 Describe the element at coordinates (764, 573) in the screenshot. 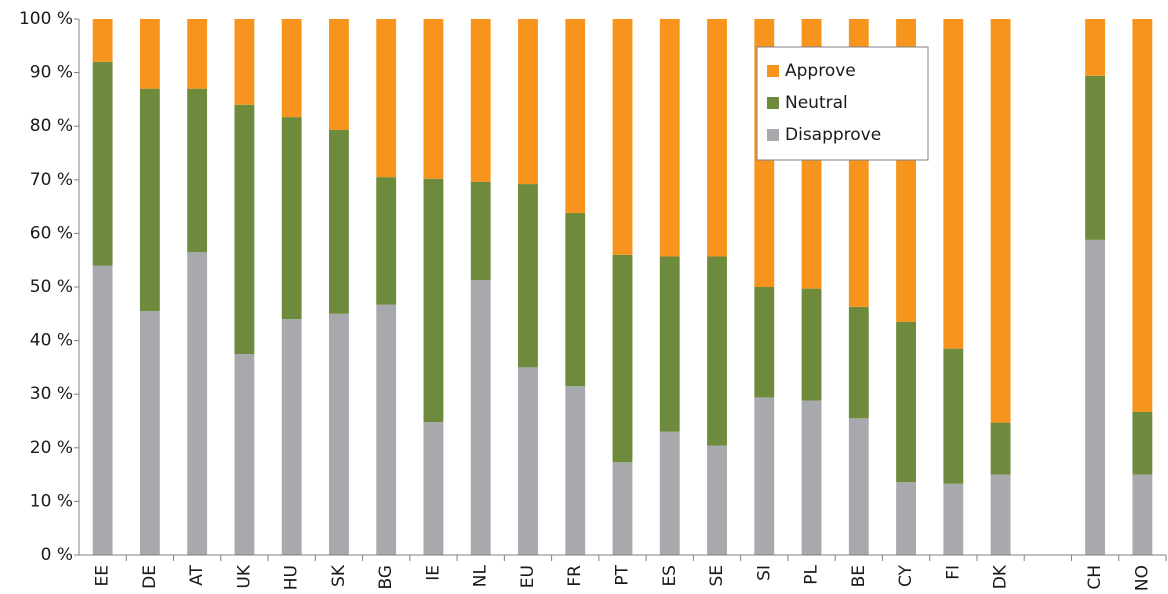

I see `x-tick-label: SI` at that location.